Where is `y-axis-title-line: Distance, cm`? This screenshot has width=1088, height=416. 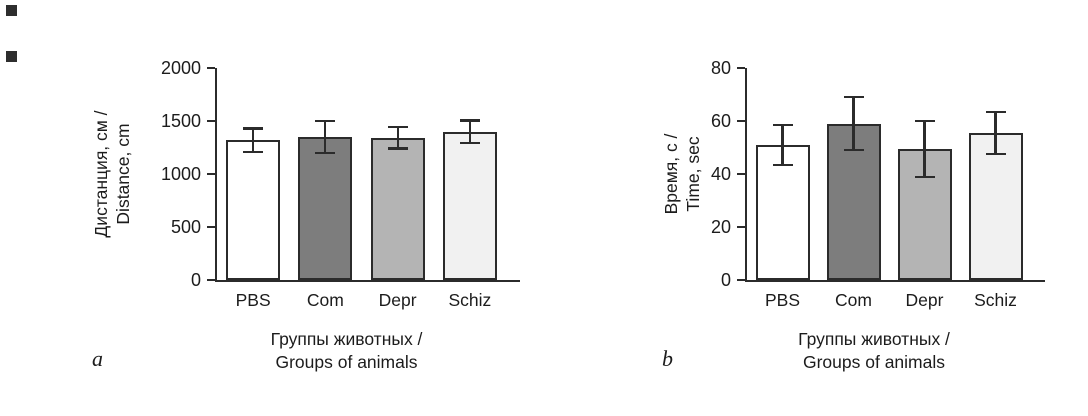
y-axis-title-line: Distance, cm is located at coordinates (123, 174).